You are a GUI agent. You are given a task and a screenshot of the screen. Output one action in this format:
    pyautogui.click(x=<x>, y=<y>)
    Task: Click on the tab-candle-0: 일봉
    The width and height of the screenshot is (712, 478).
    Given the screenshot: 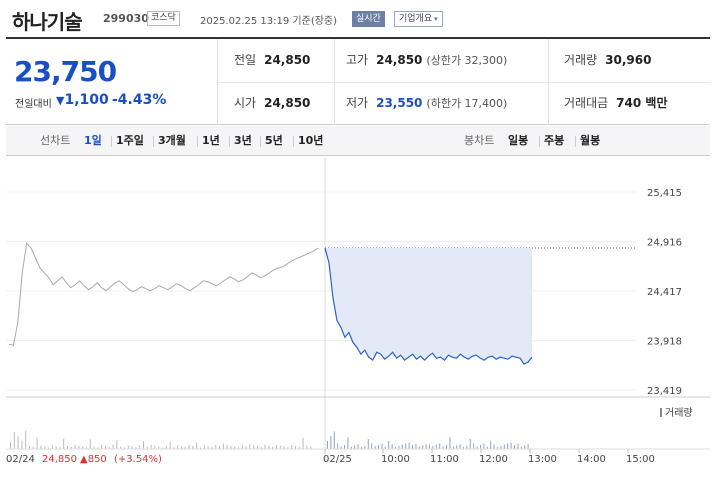 What is the action you would take?
    pyautogui.click(x=518, y=140)
    